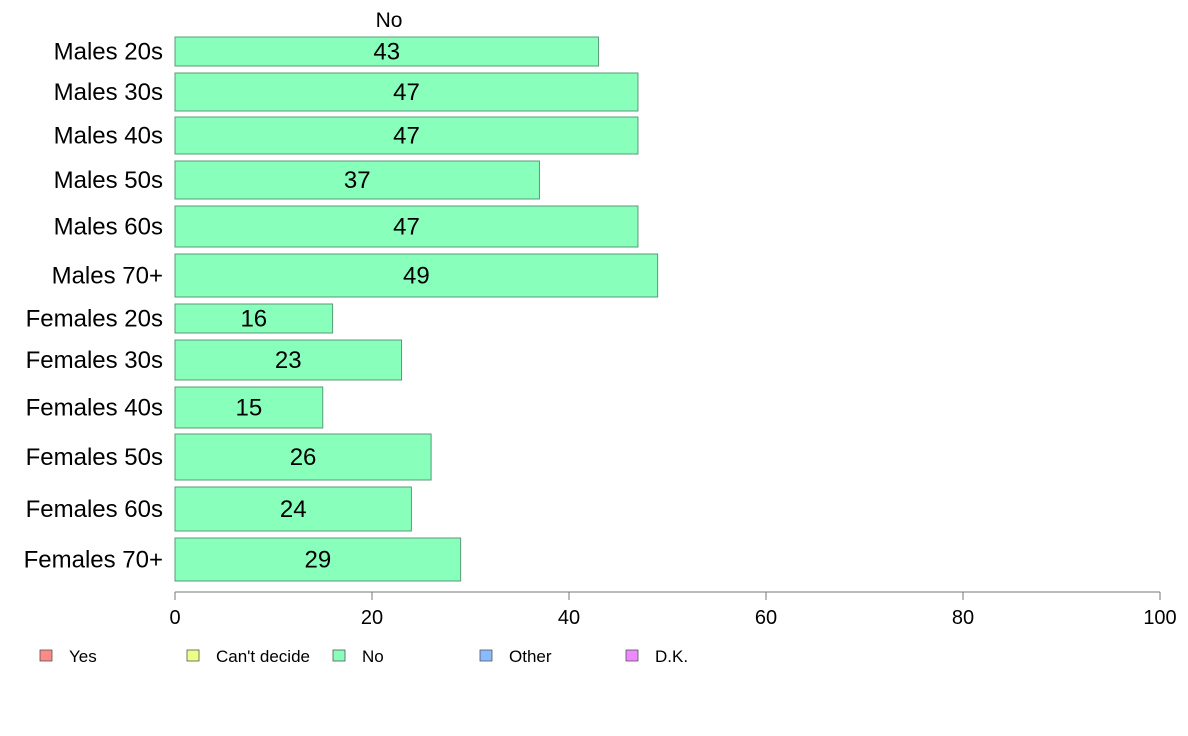 The width and height of the screenshot is (1188, 736). I want to click on category-label: Males 20s, so click(108, 52).